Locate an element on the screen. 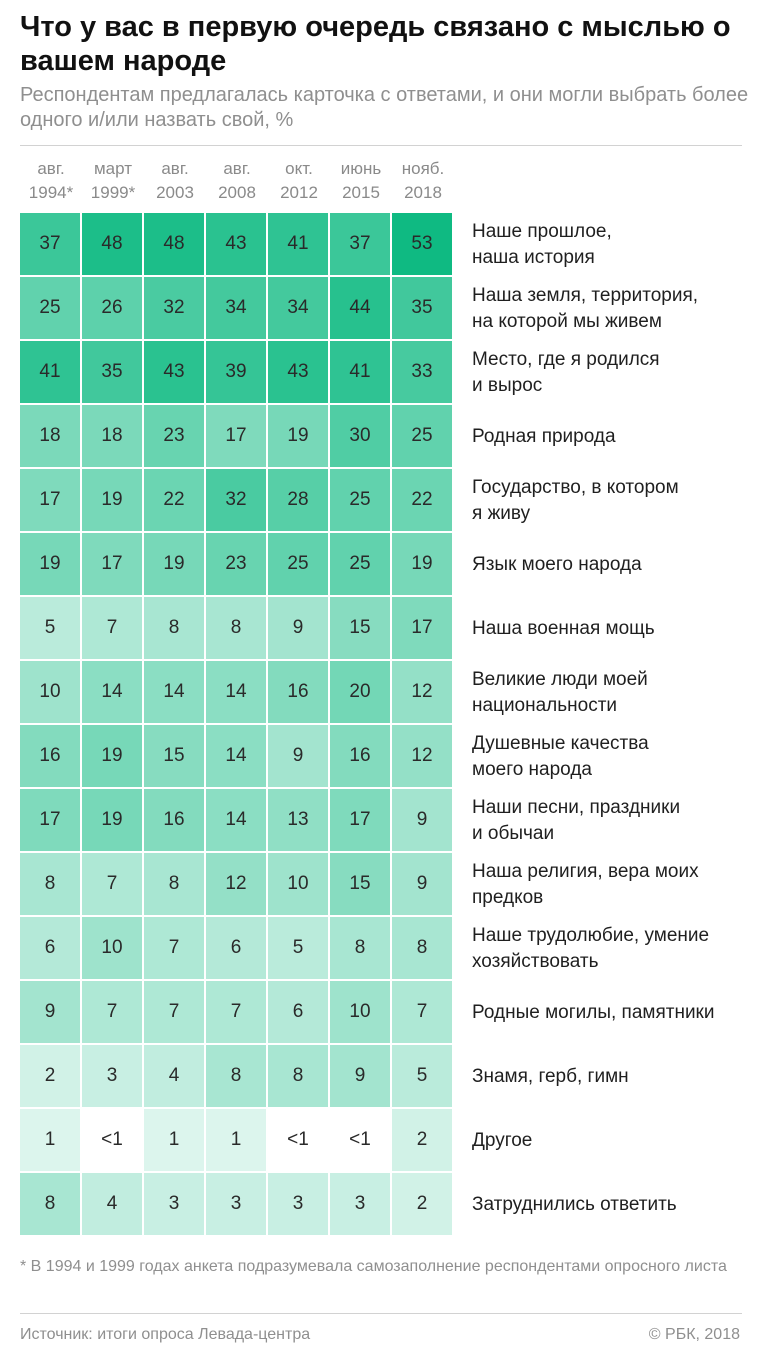  column-header: июнь 2015 is located at coordinates (361, 181).